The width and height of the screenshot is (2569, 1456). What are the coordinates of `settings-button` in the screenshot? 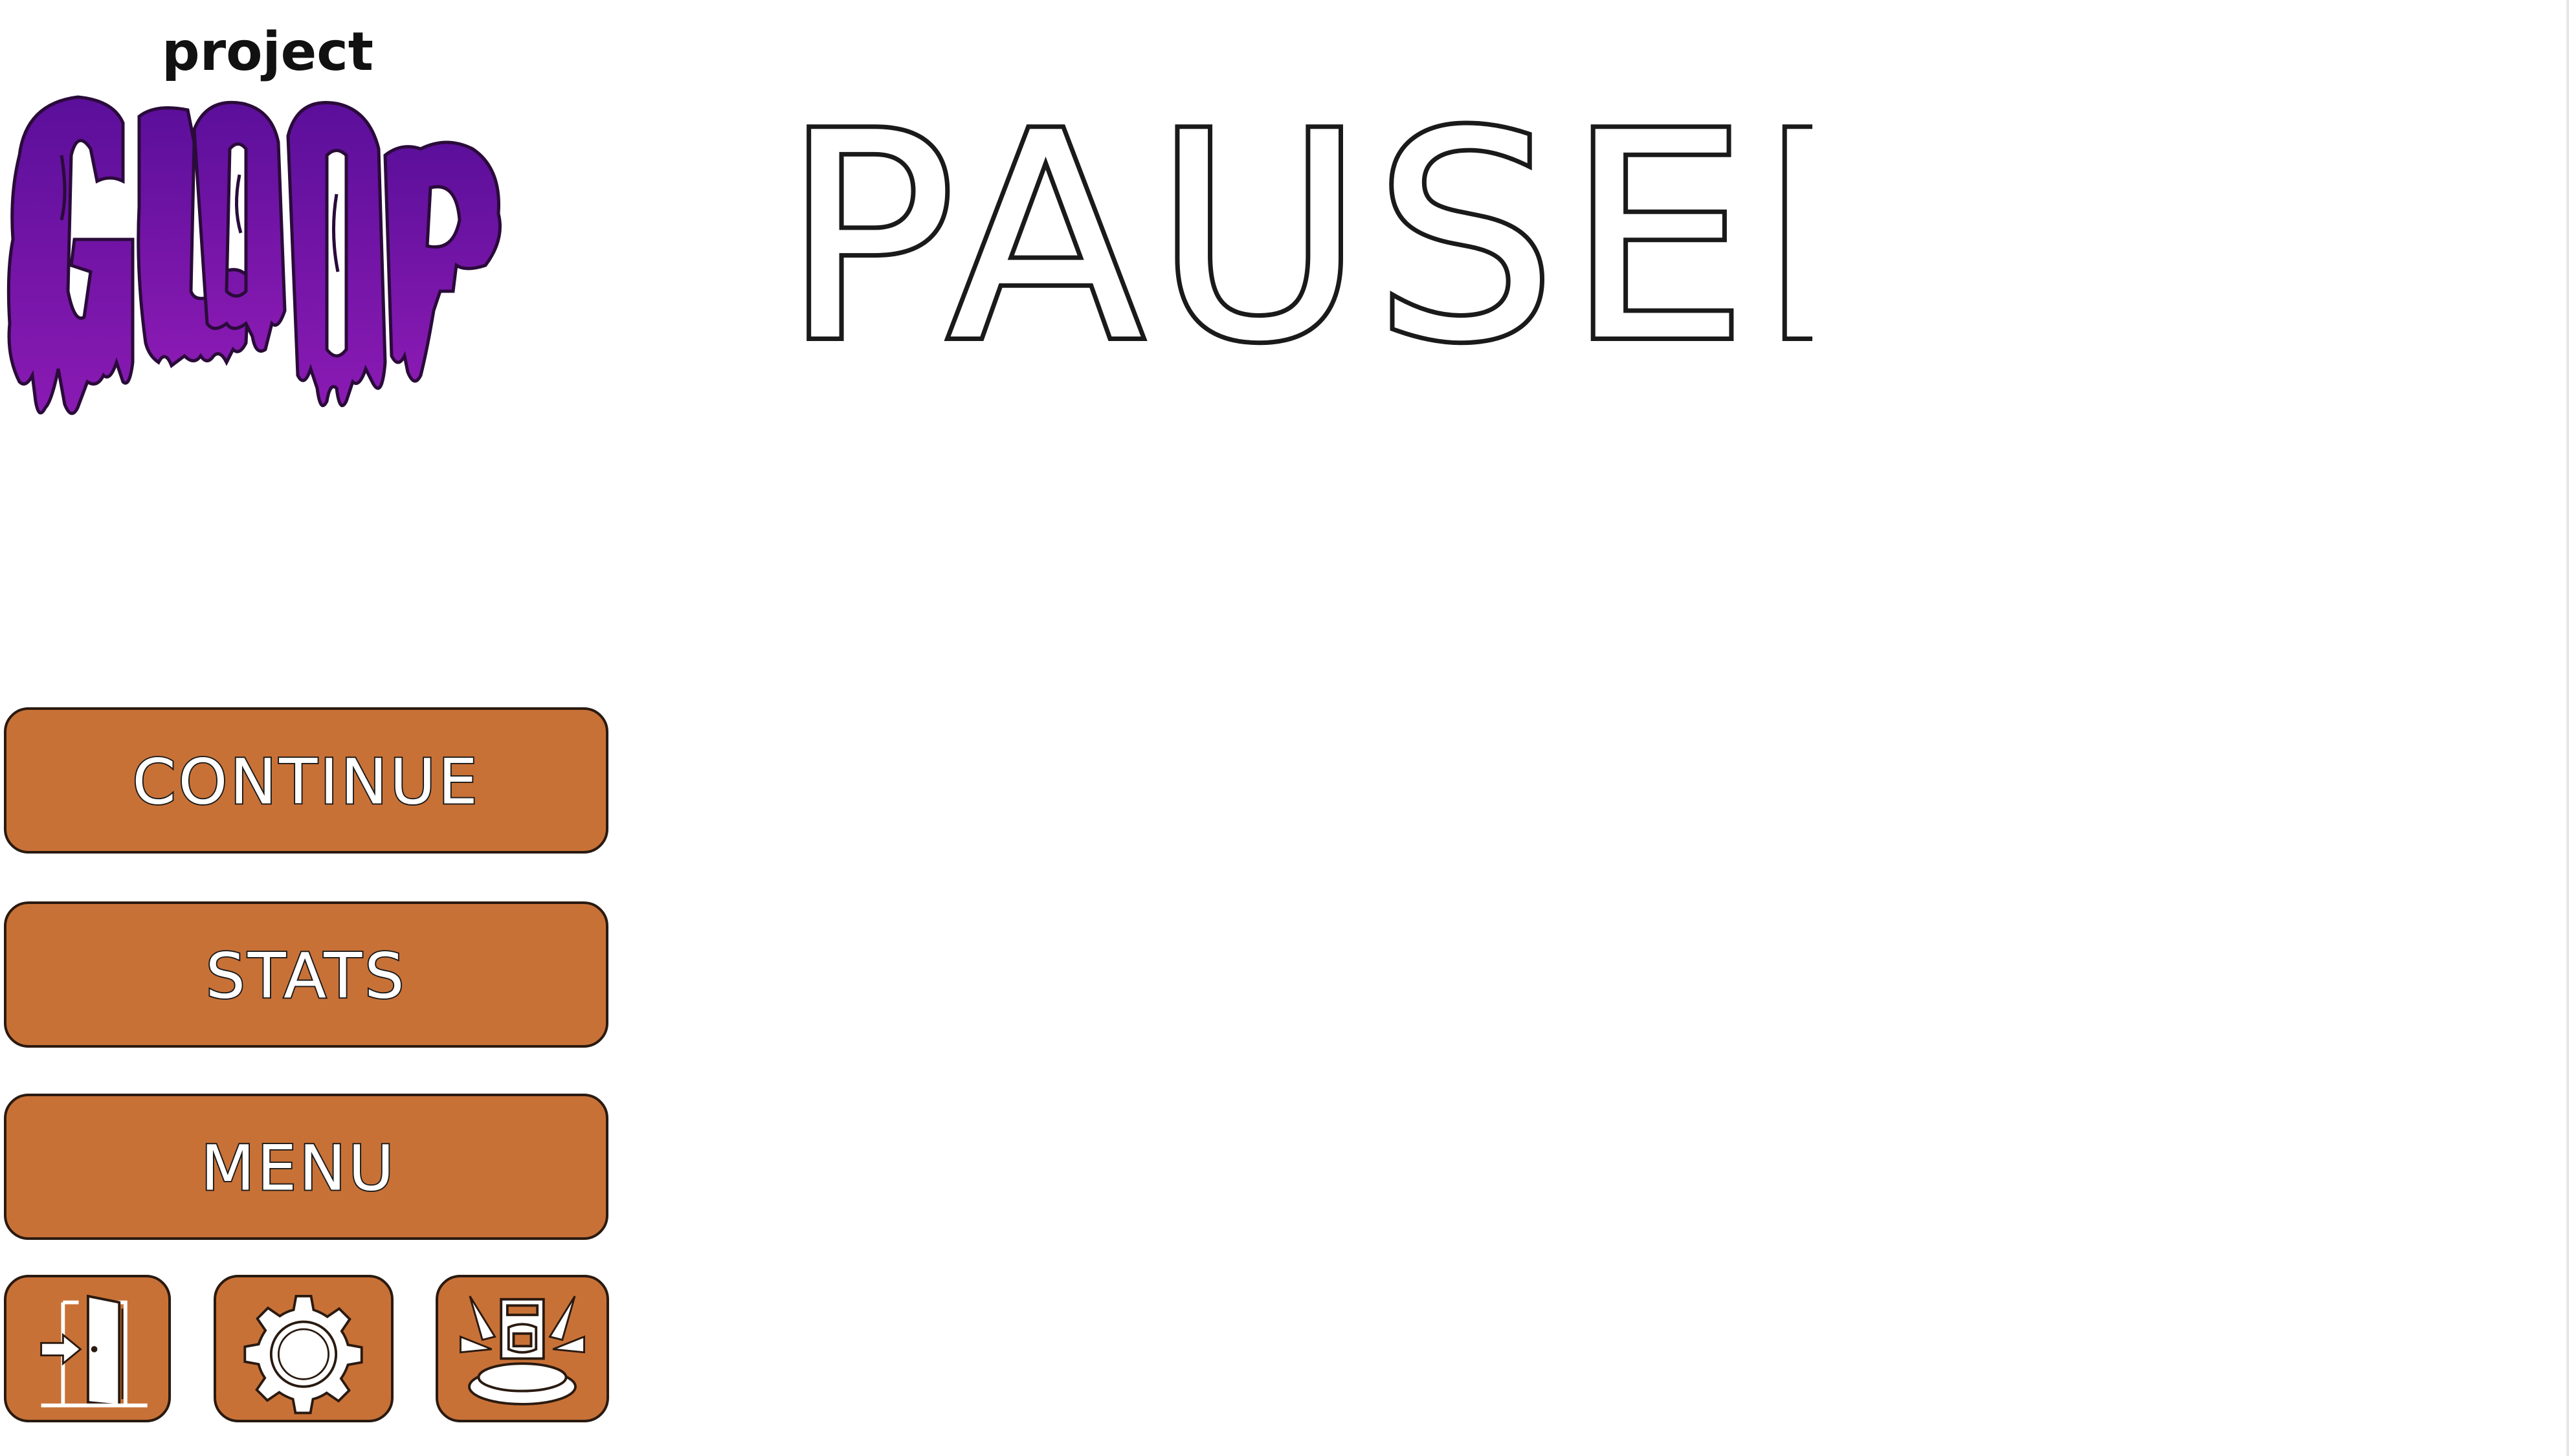 It's located at (304, 1348).